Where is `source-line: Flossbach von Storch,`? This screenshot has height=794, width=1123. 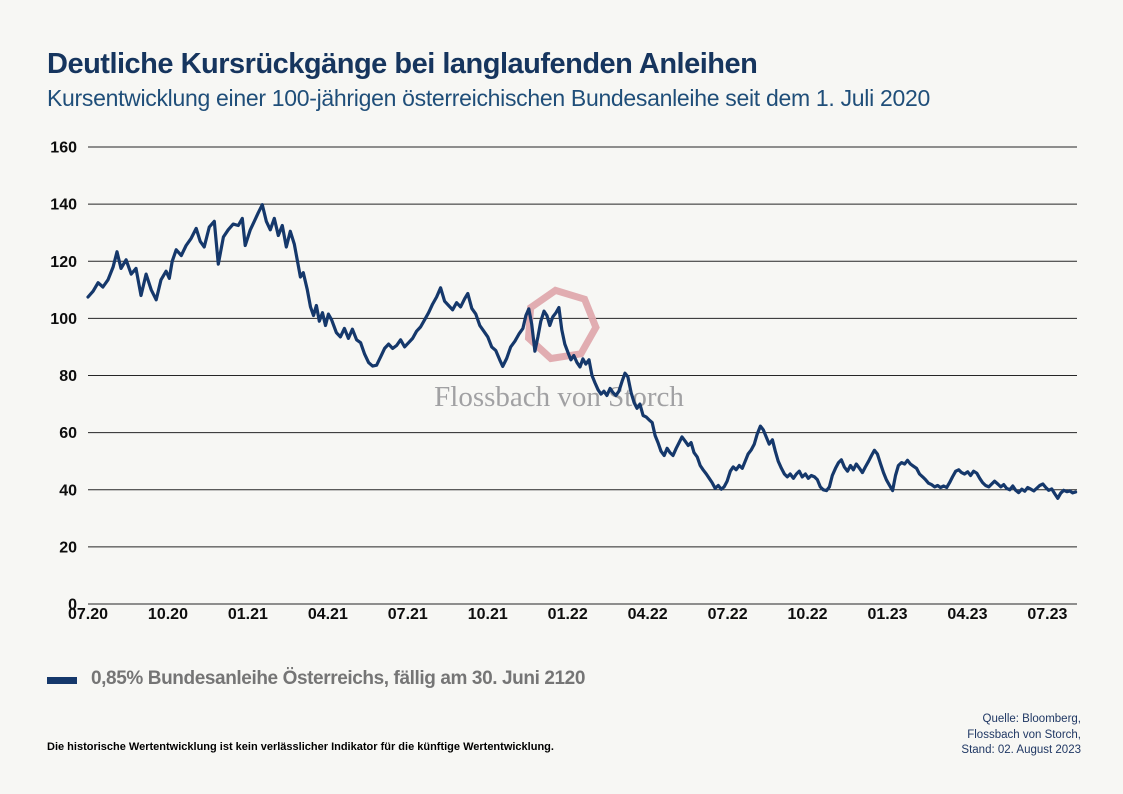 source-line: Flossbach von Storch, is located at coordinates (1024, 734).